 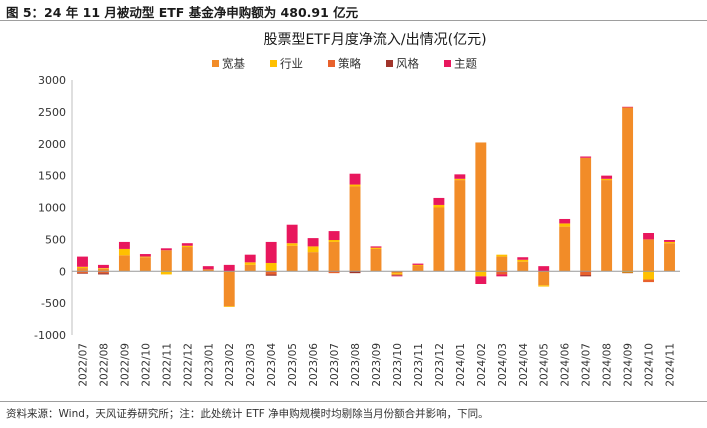 I want to click on legend-label: 风格, so click(x=407, y=64).